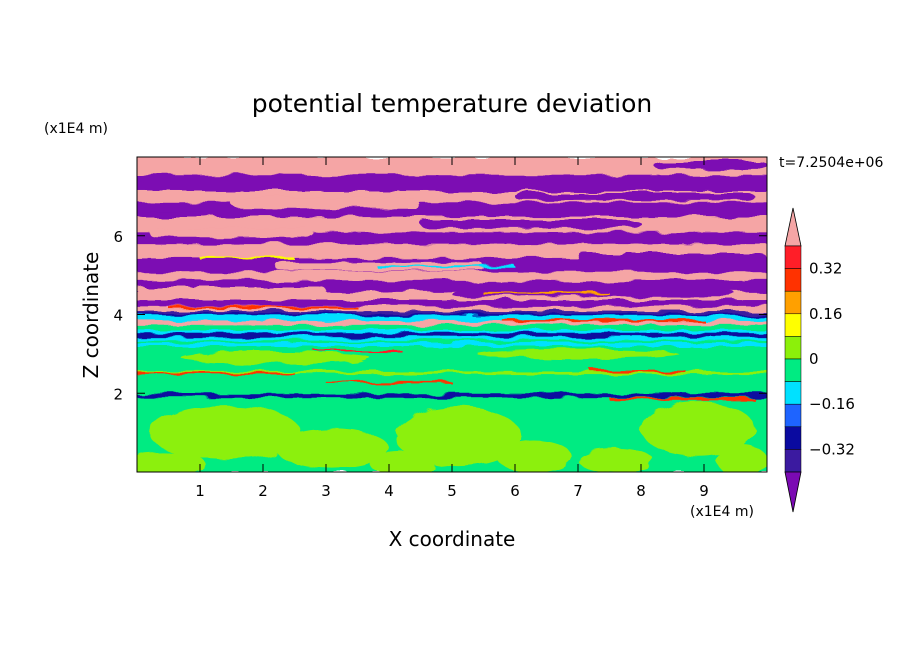 Image resolution: width=904 pixels, height=654 pixels. What do you see at coordinates (515, 491) in the screenshot?
I see `x-tick-label: 6` at bounding box center [515, 491].